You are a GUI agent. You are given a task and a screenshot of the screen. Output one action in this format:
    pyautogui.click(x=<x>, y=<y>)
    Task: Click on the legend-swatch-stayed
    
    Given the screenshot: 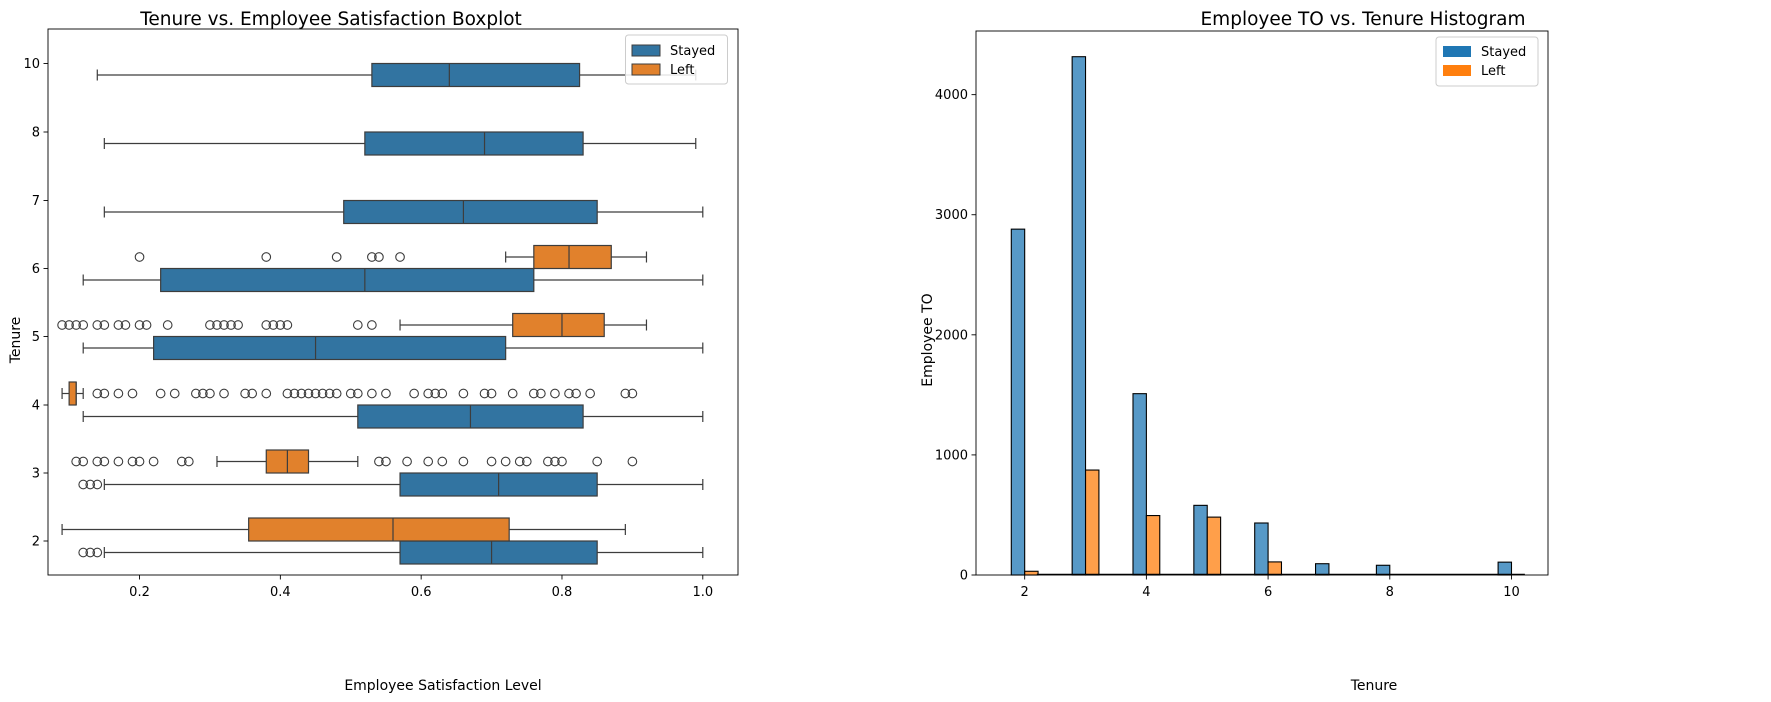 What is the action you would take?
    pyautogui.click(x=646, y=50)
    